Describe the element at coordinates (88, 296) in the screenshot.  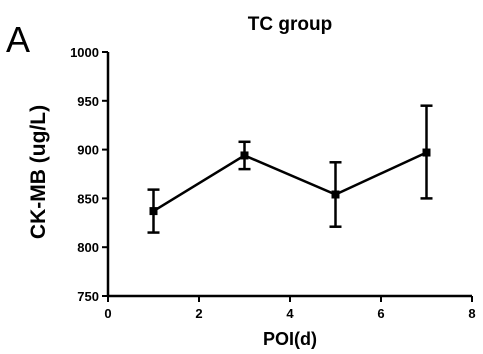
I see `y-tick-label: 750` at that location.